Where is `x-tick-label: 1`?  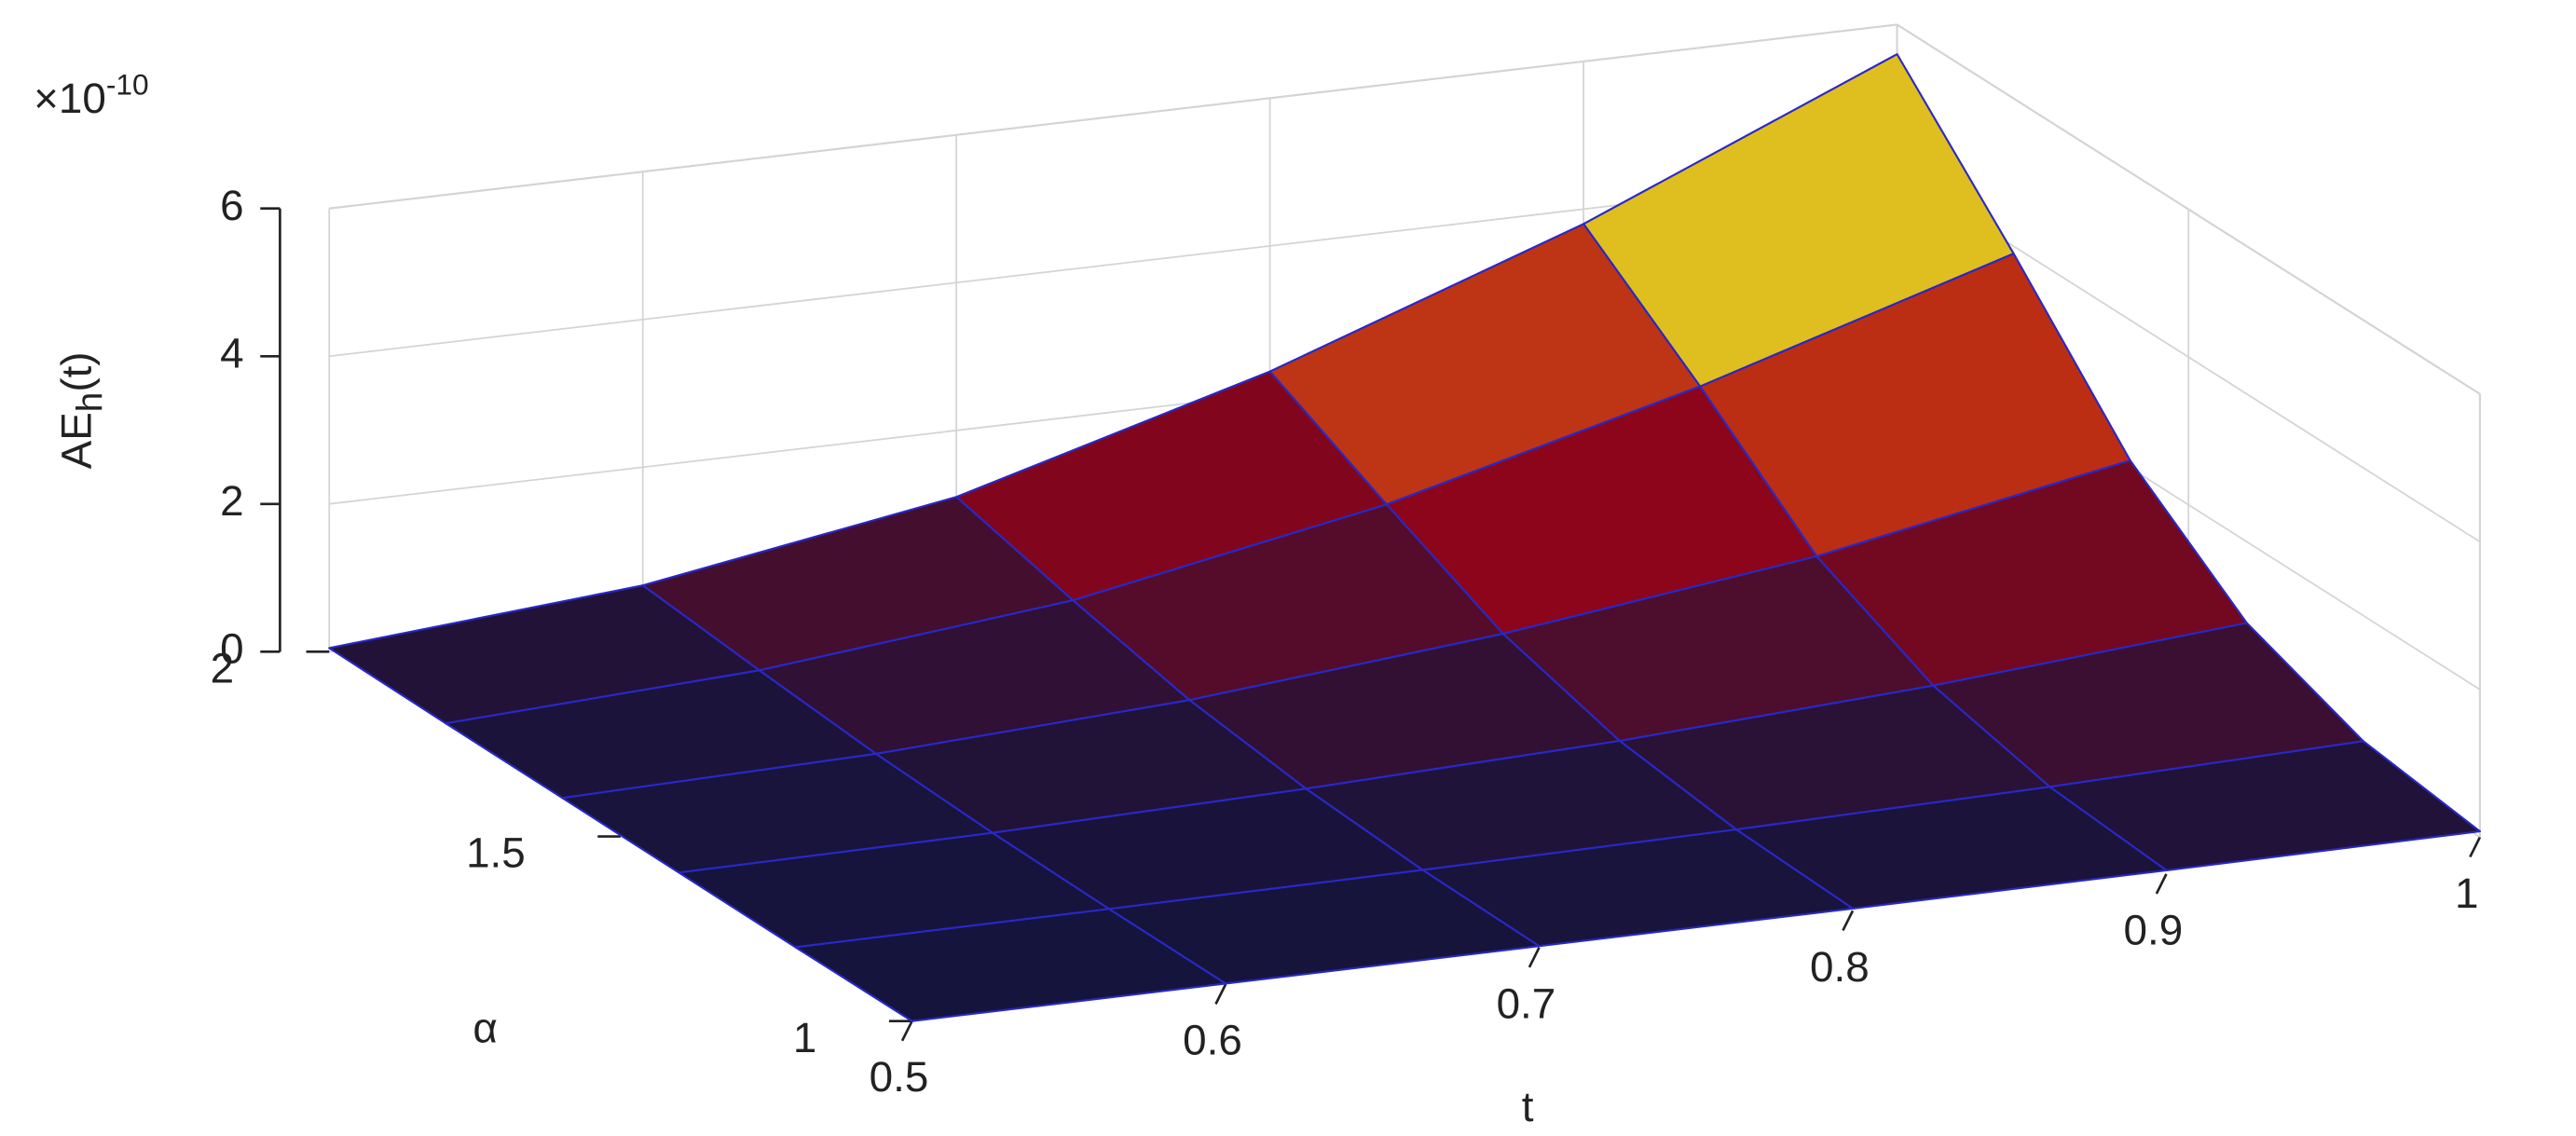 x-tick-label: 1 is located at coordinates (2466, 893).